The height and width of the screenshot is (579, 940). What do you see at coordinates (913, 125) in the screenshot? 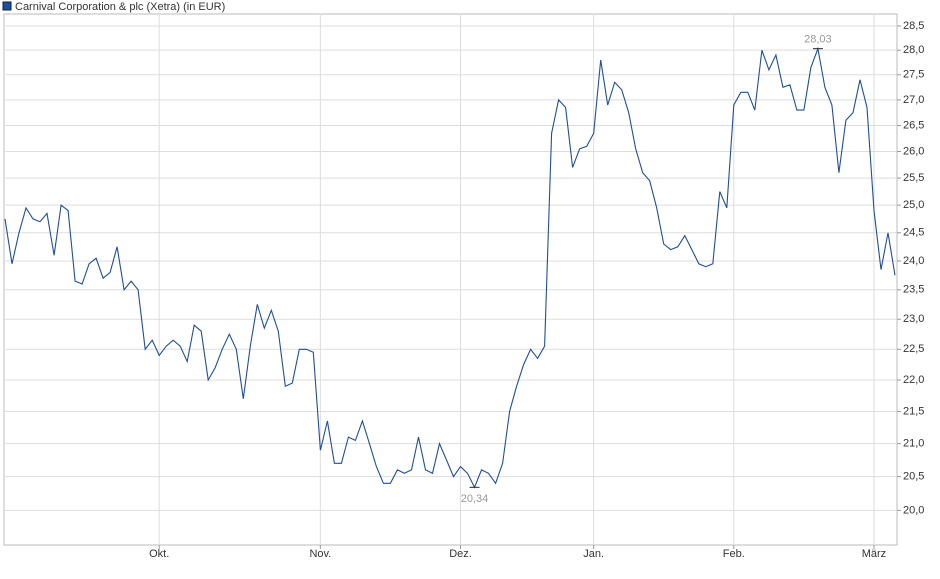
I see `y-tick-label: 26,5` at bounding box center [913, 125].